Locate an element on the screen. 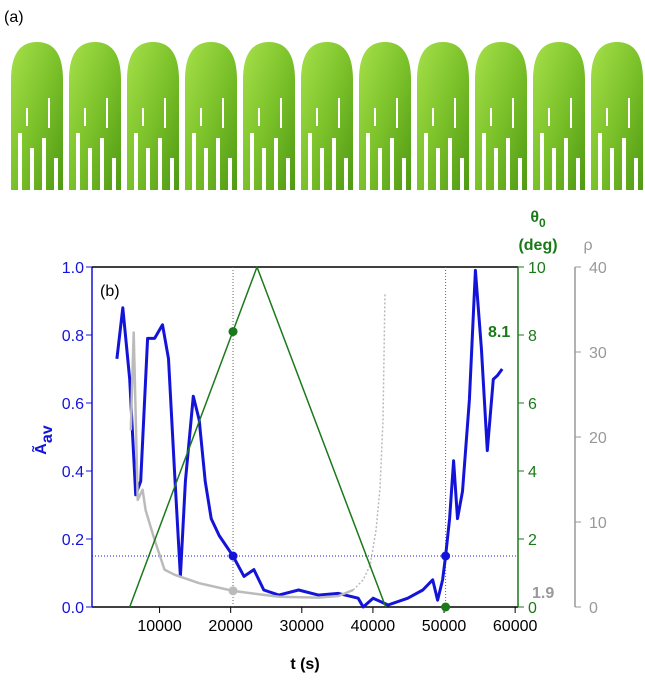  y3-axis-label: ρ is located at coordinates (587, 245).